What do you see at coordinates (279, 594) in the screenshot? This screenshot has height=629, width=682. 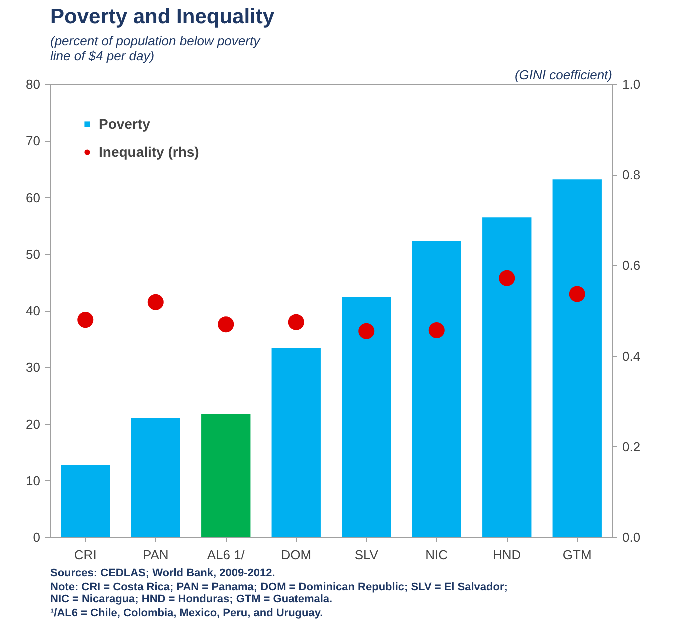 I see `text: Note: CRI = Costa Rica; PAN = Panama; DOM = Dominican Republic; SLV = El Salvador; NIC = Nicaragua; HND = Honduras; GTM = Guatemala.` at bounding box center [279, 594].